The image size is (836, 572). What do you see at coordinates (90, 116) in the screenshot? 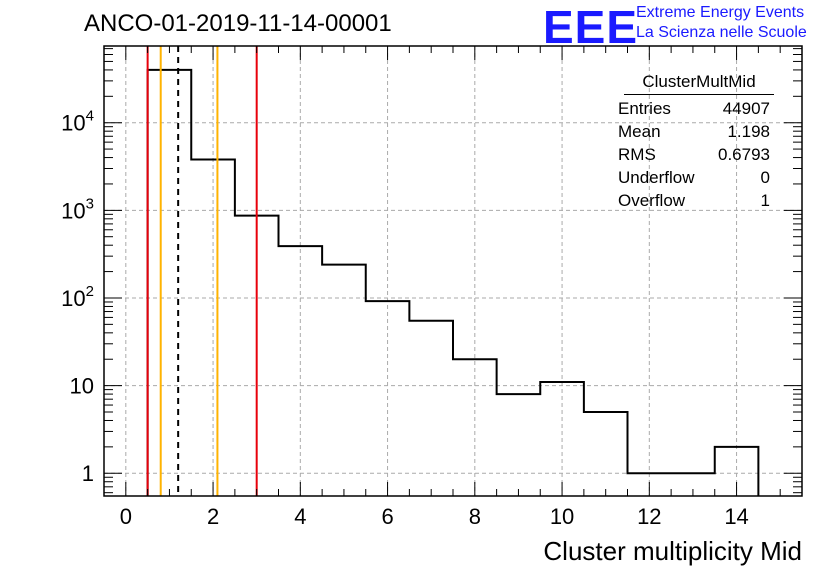
I see `y-tick-exponent: 4` at bounding box center [90, 116].